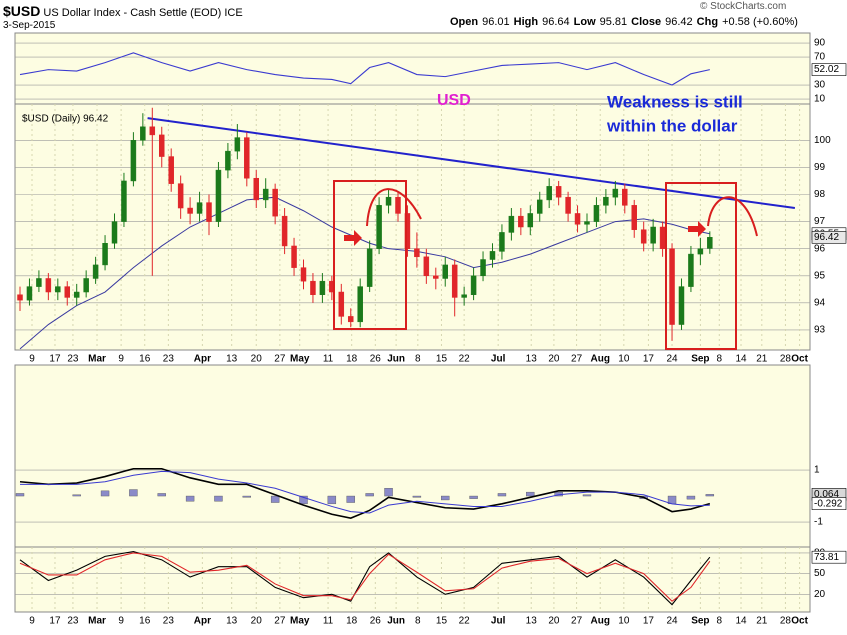  I want to click on x-tick-label: 20, so click(257, 359).